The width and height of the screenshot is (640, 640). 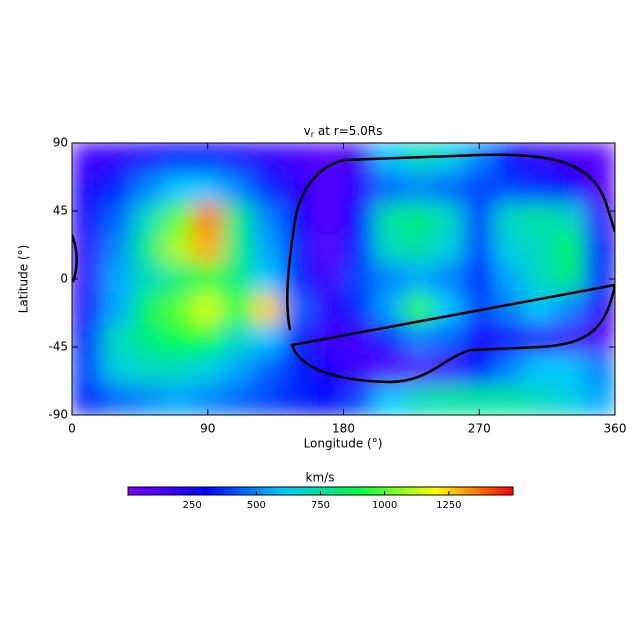 What do you see at coordinates (64, 279) in the screenshot?
I see `y-tick-label: 0` at bounding box center [64, 279].